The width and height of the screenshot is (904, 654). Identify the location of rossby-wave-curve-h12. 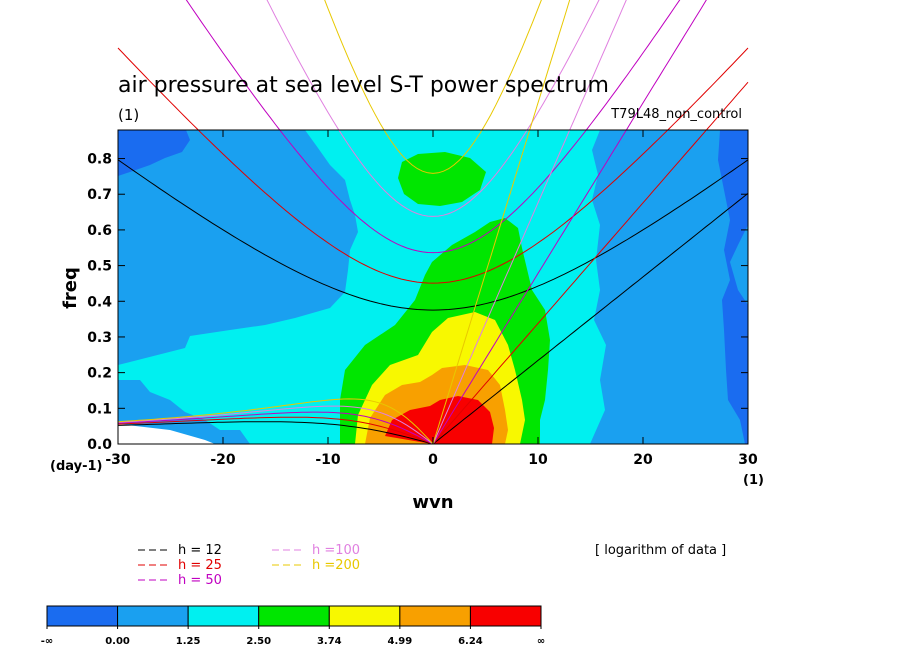
(275, 433).